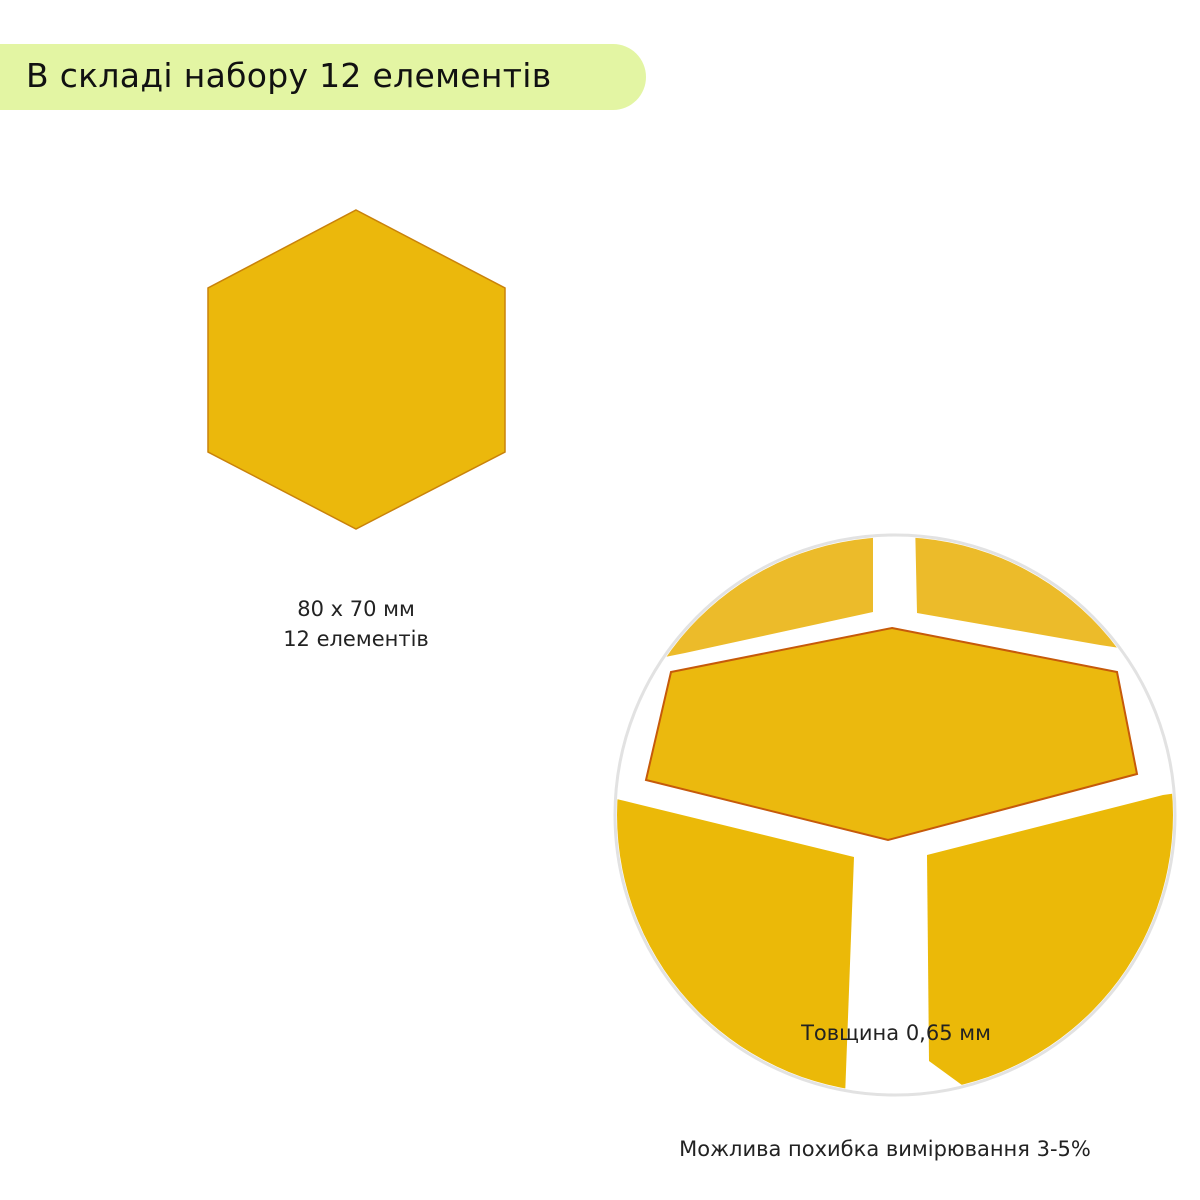 The width and height of the screenshot is (1200, 1200). I want to click on header-banner: В складі набору 12 елементів, so click(323, 77).